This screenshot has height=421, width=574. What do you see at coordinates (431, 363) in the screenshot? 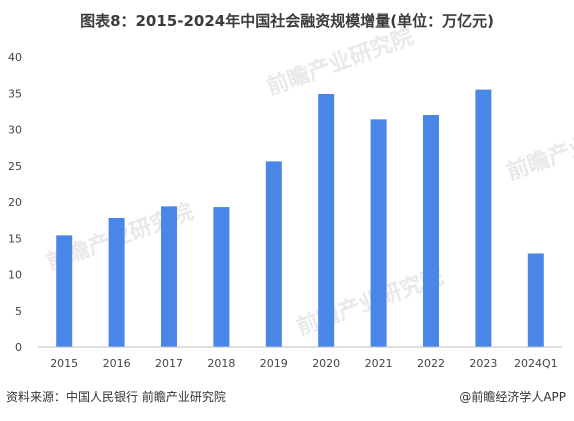
I see `x-tick-label: 2022` at bounding box center [431, 363].